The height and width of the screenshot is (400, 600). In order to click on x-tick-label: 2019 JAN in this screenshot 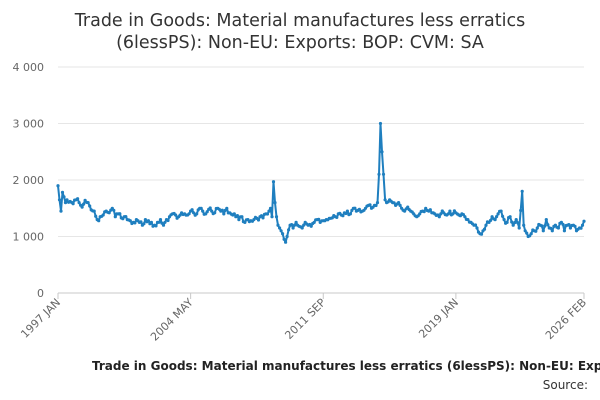, I will do `click(438, 318)`.